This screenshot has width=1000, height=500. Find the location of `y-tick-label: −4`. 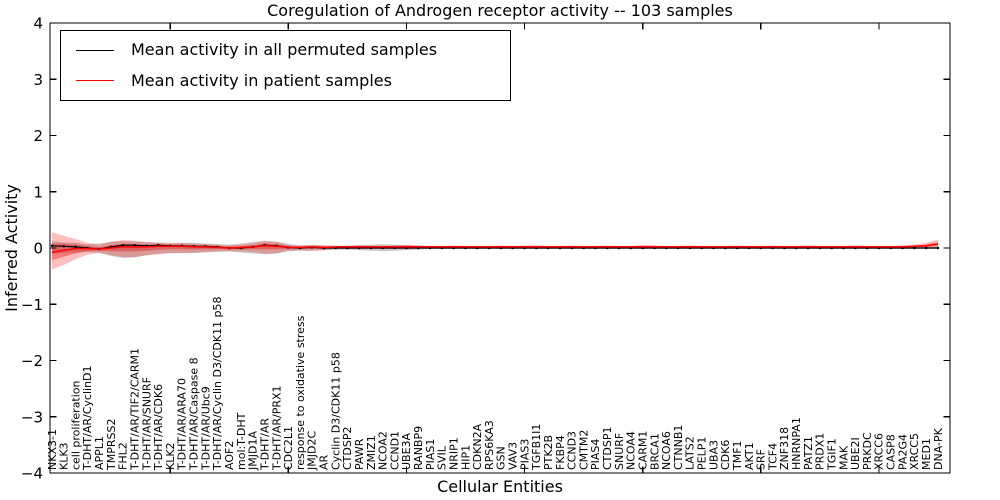

y-tick-label: −4 is located at coordinates (32, 474).